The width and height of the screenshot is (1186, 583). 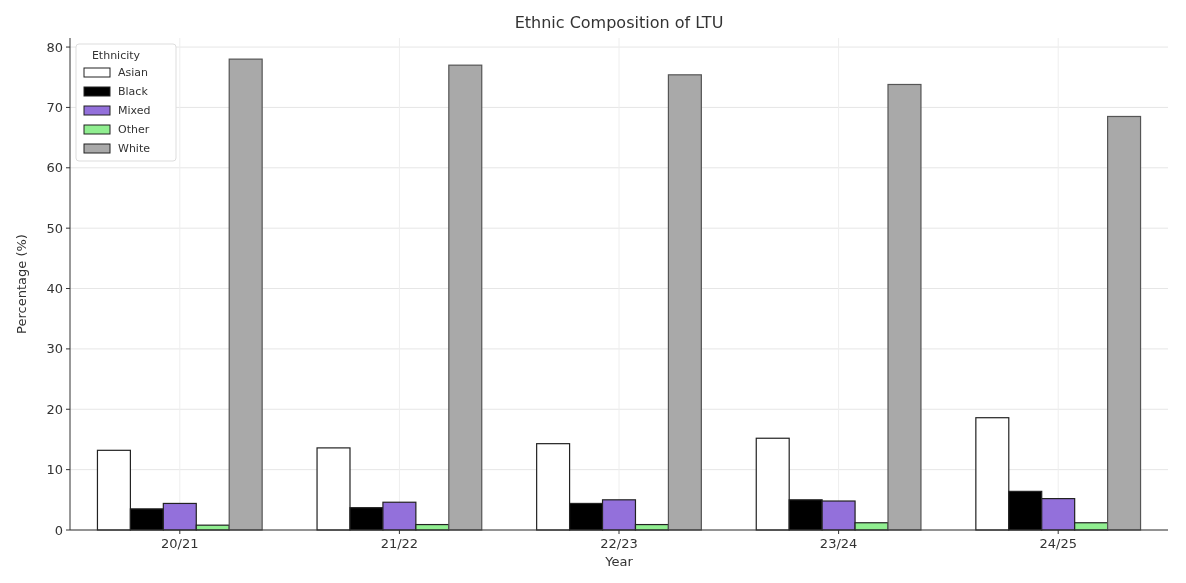 What do you see at coordinates (838, 543) in the screenshot?
I see `x-tick-label: 23/24` at bounding box center [838, 543].